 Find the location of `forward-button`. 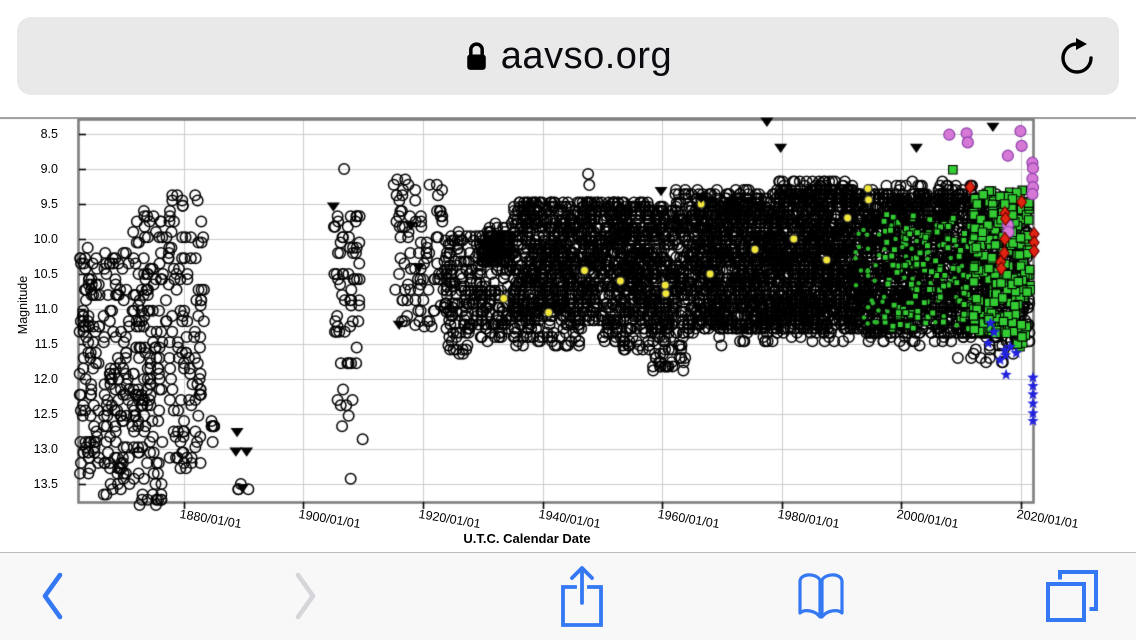

forward-button is located at coordinates (306, 597).